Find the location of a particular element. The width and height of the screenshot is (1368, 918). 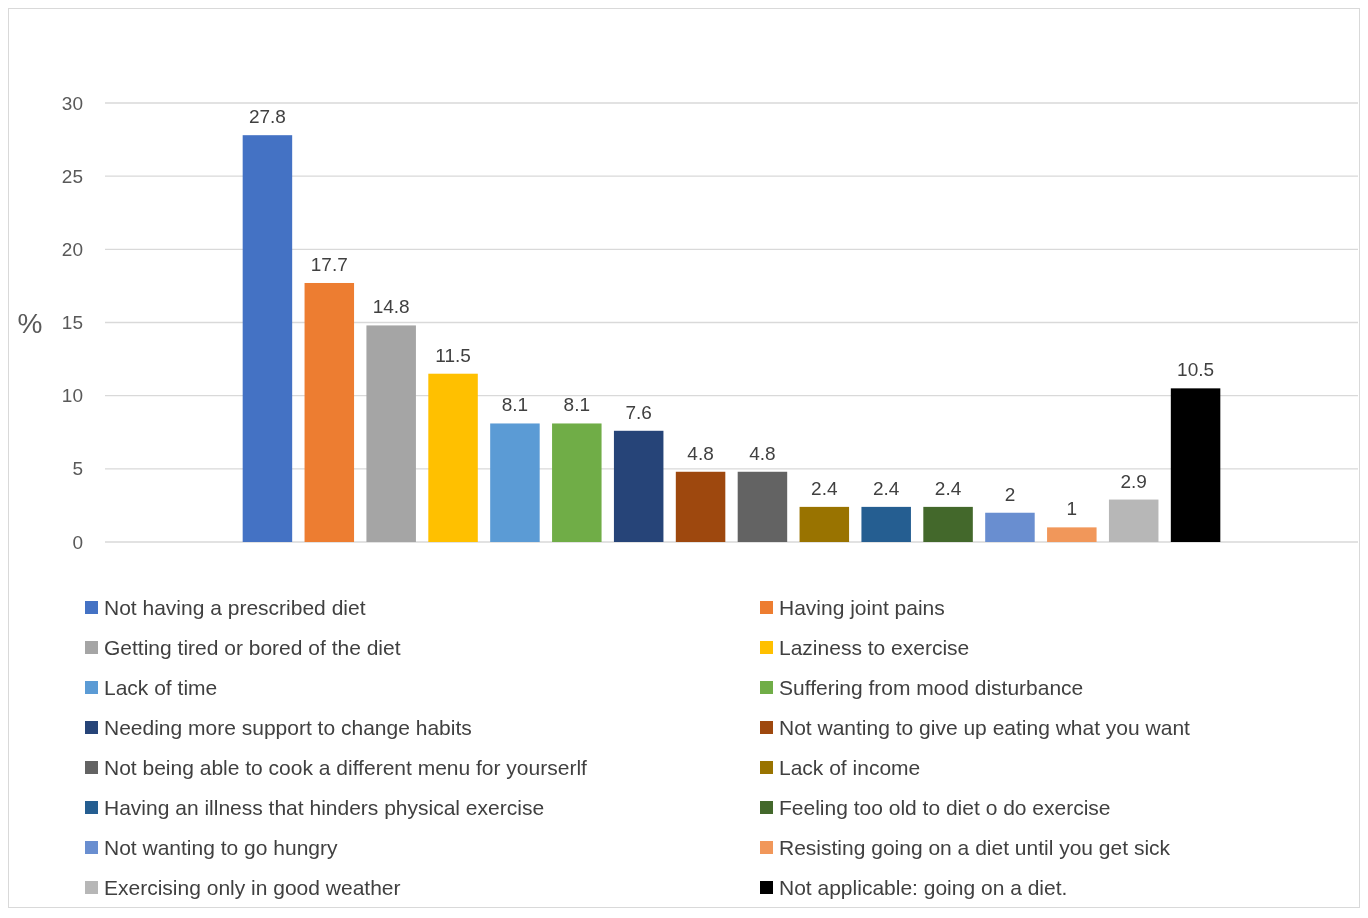

y-axis-title: % is located at coordinates (30, 323).